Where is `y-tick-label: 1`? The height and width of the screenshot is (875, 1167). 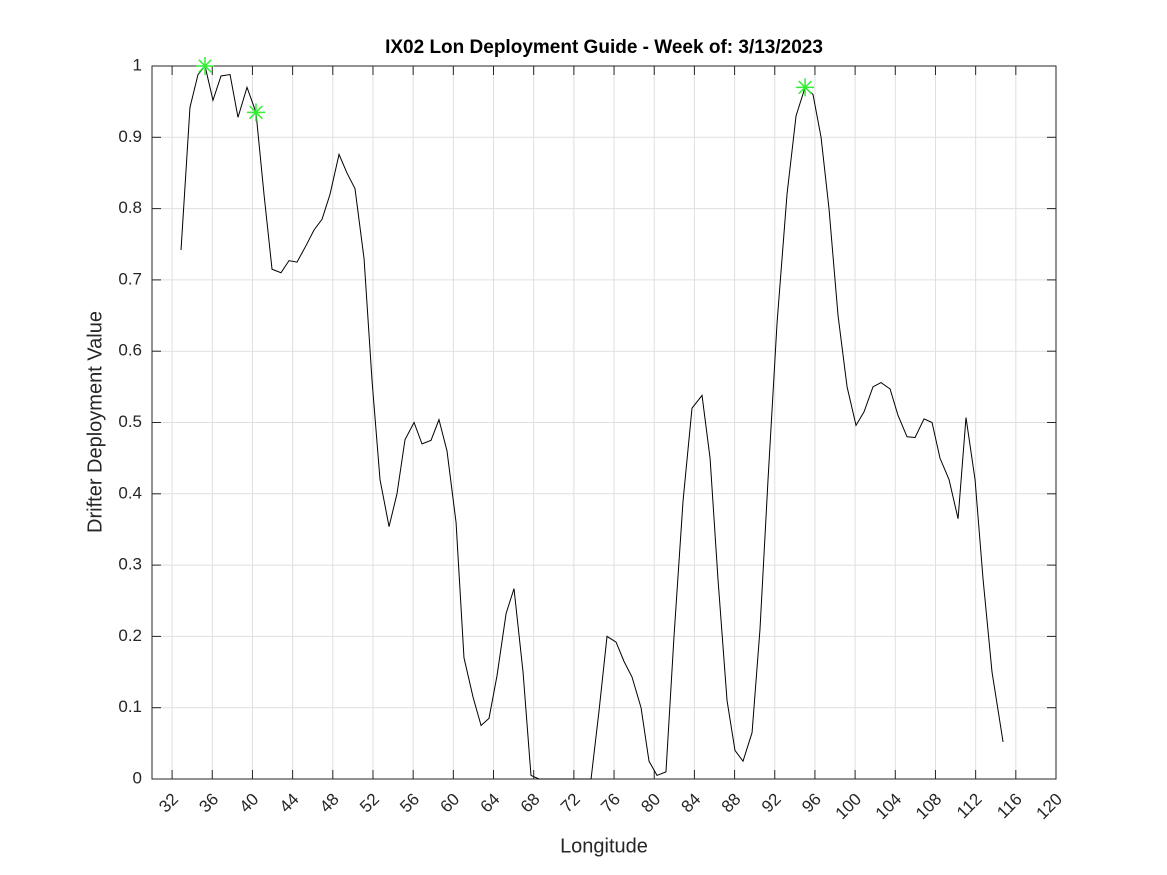
y-tick-label: 1 is located at coordinates (137, 64).